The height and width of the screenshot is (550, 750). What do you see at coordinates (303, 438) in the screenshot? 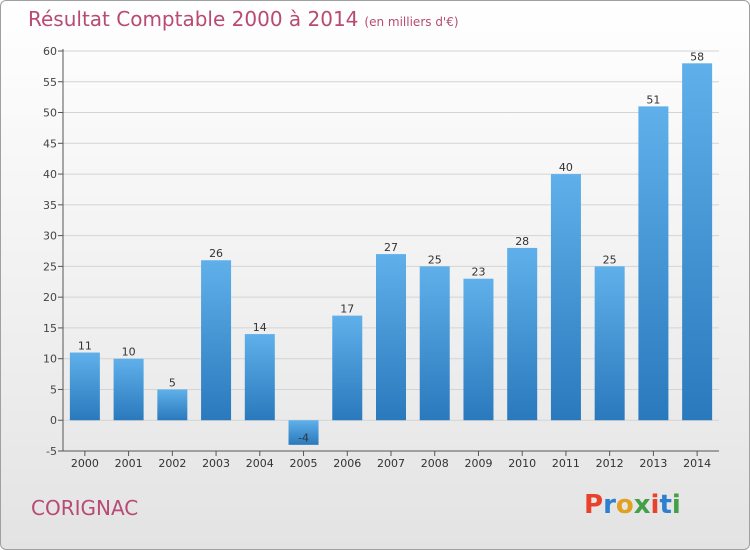
I see `data-label-2005: -4` at bounding box center [303, 438].